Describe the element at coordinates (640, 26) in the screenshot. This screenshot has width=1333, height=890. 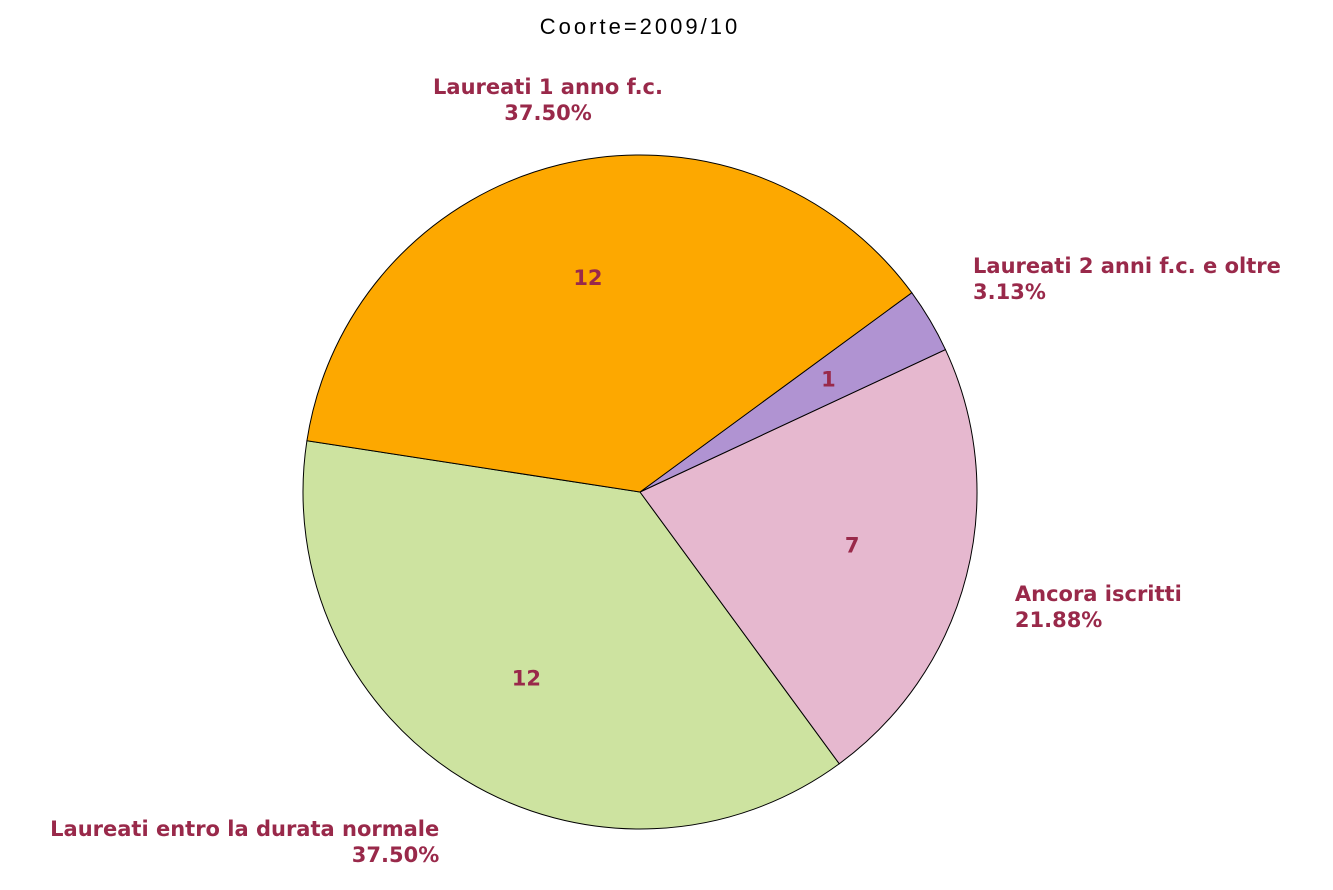
I see `chart-title: Coorte=2009/10` at that location.